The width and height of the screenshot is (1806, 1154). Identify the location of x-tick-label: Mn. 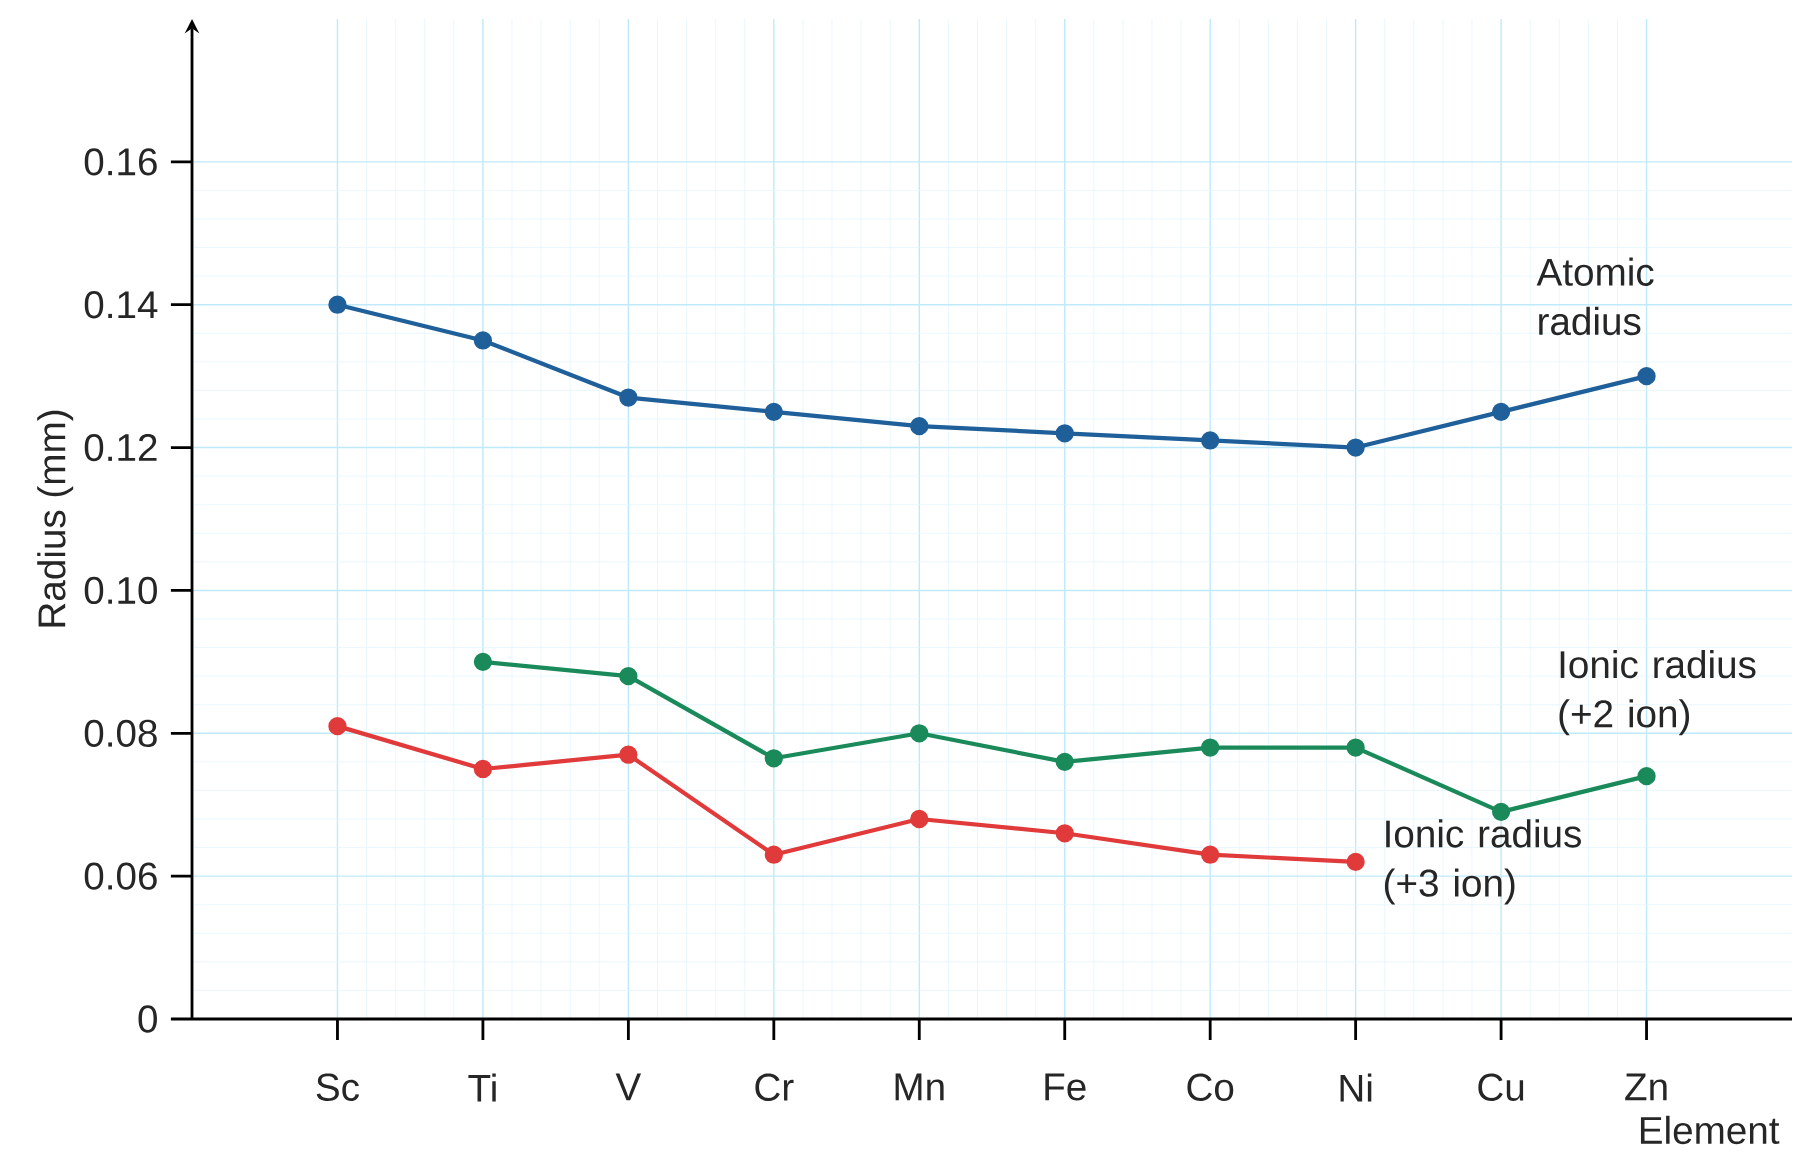
(919, 1087).